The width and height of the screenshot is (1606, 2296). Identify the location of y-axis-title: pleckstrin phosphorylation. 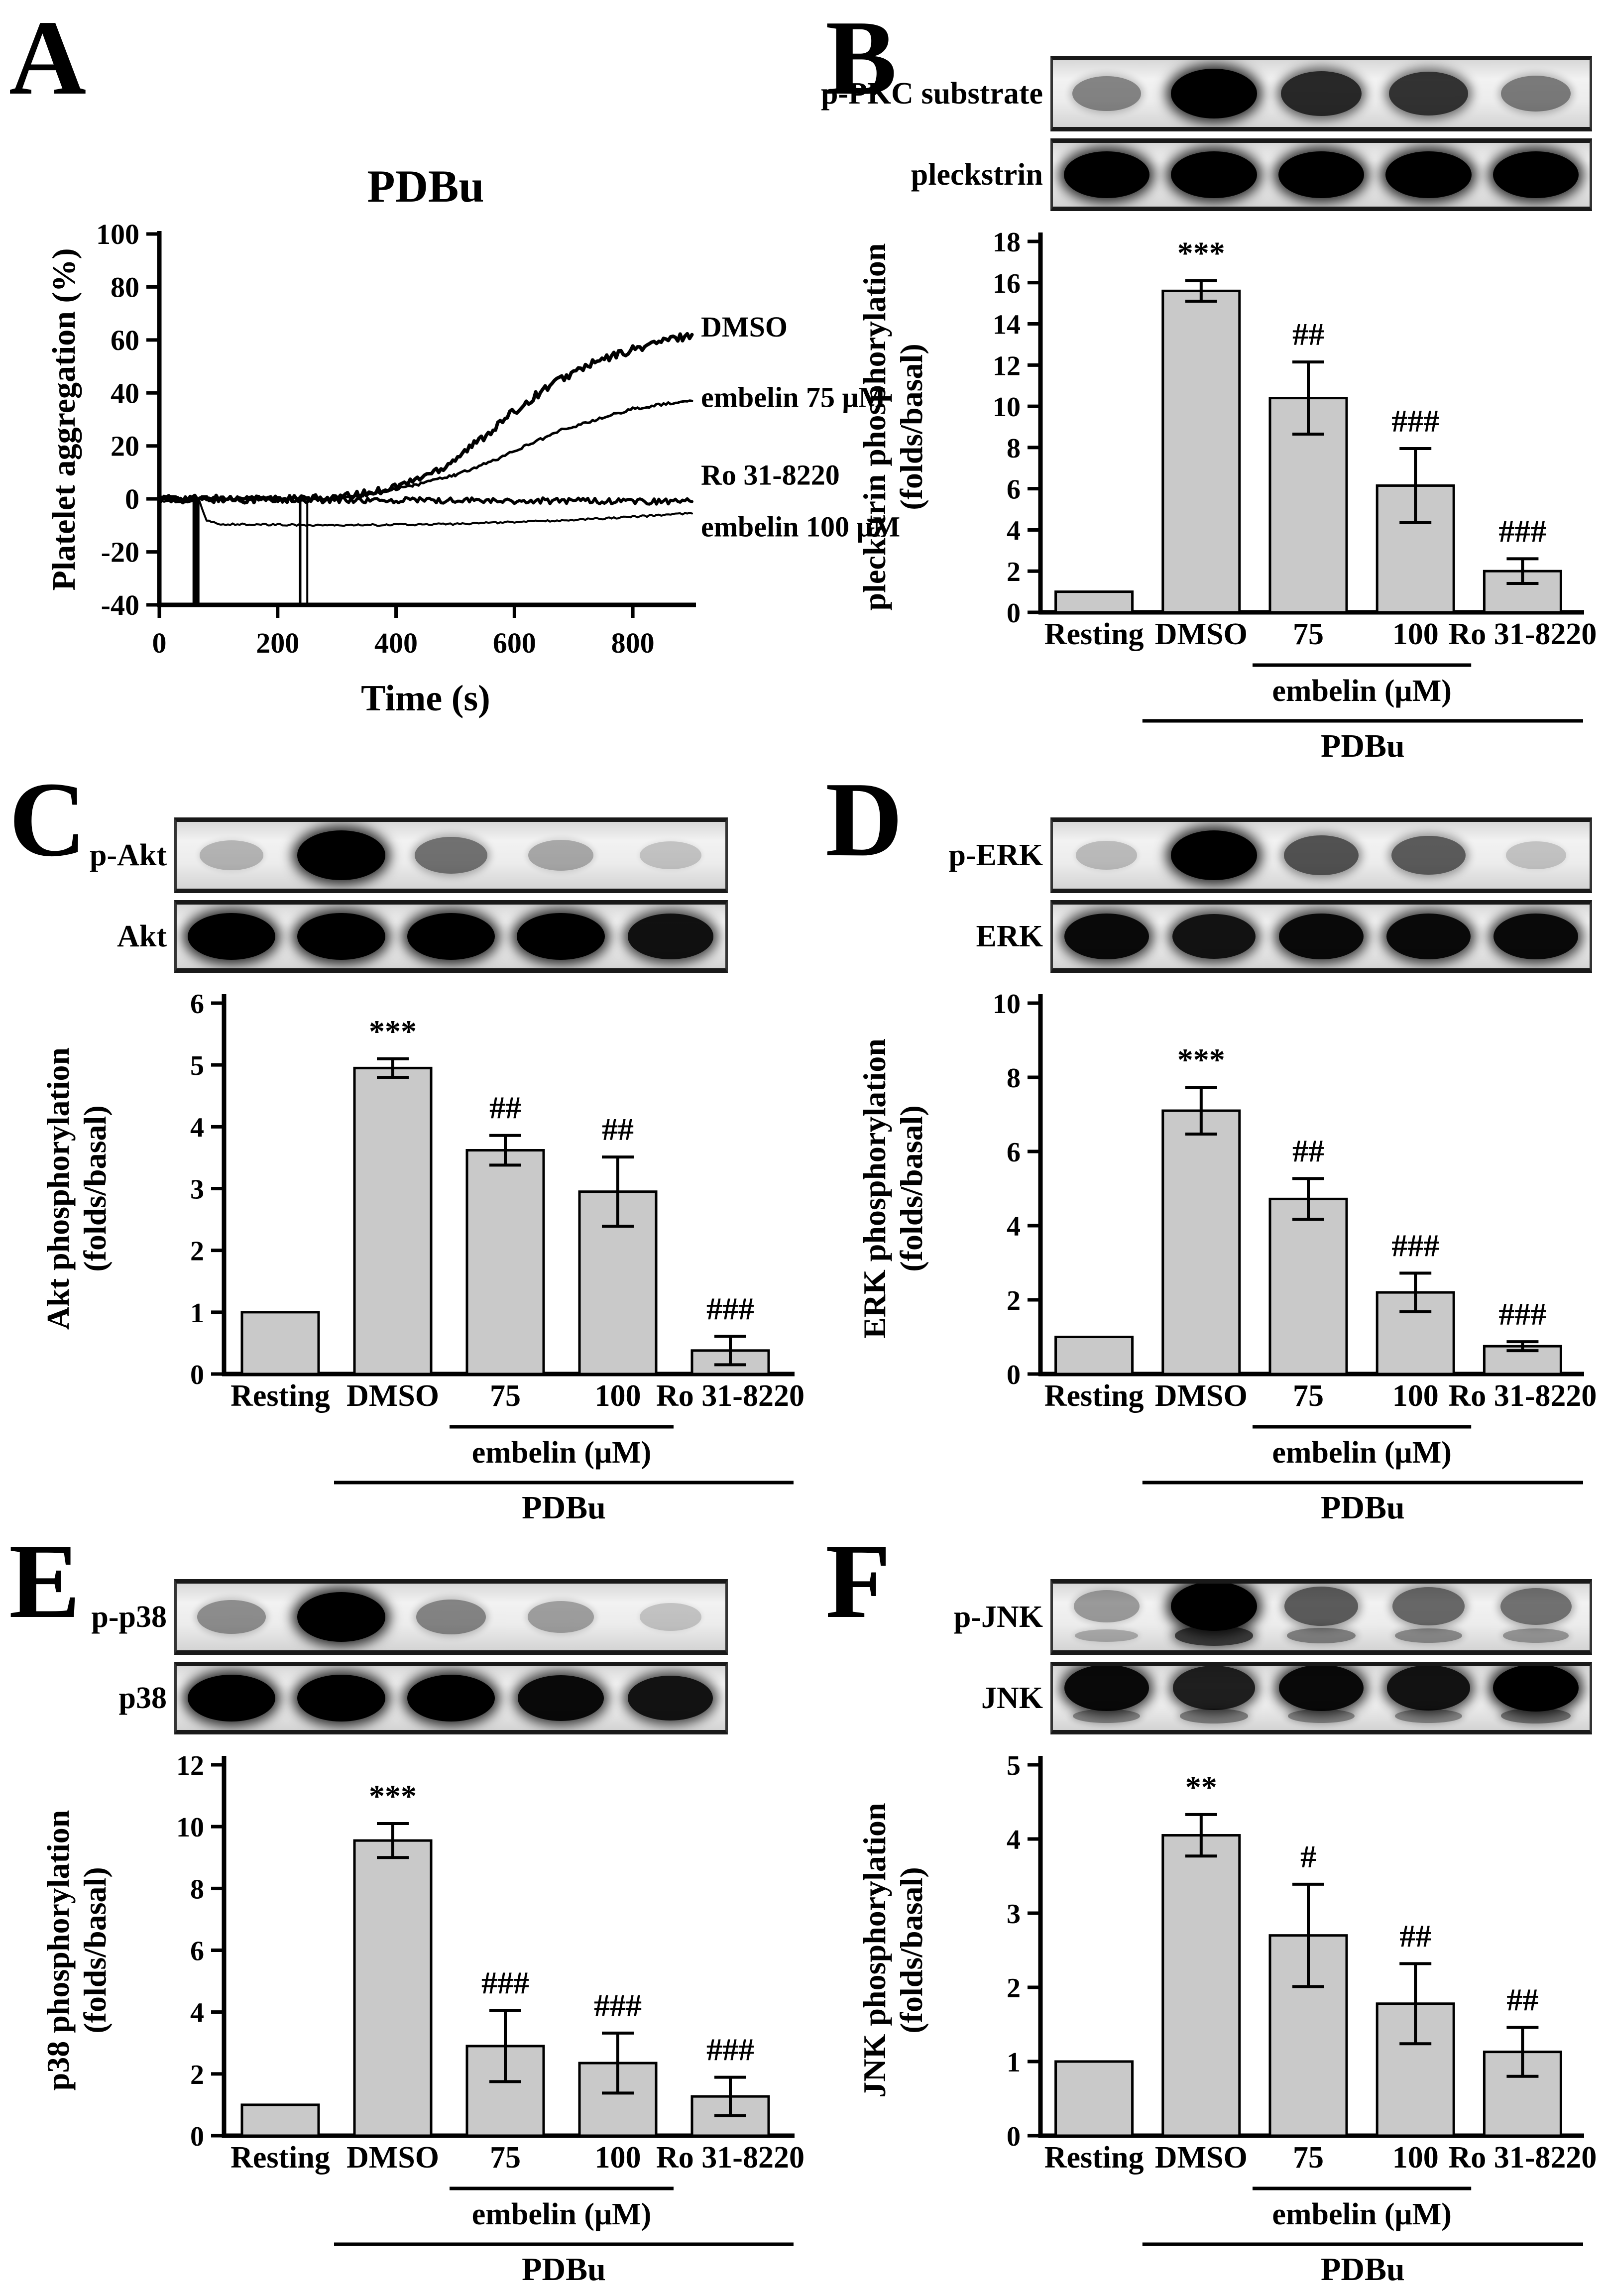
(874, 427).